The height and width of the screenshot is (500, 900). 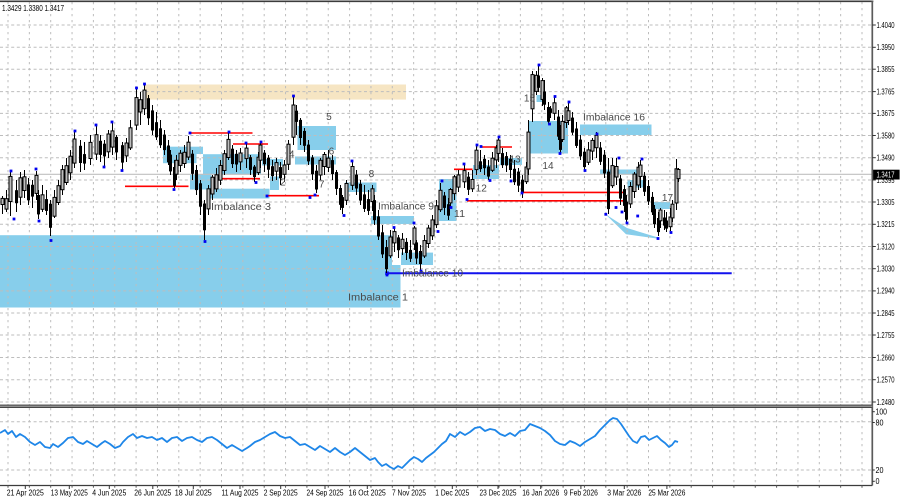 What do you see at coordinates (882, 412) in the screenshot?
I see `svg-text: 100` at bounding box center [882, 412].